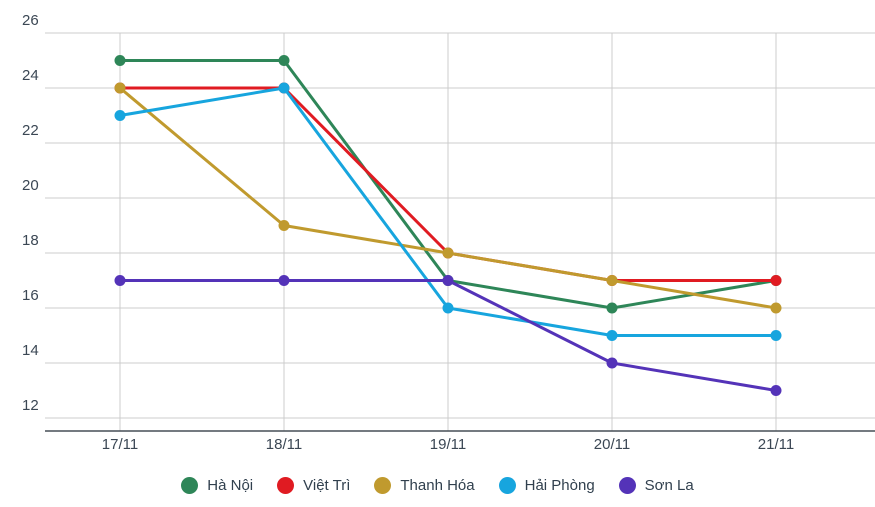  I want to click on chart-legend: Hà Nội Việt Trì Thanh Hóa Hải Phòng Sơn La, so click(437, 485).